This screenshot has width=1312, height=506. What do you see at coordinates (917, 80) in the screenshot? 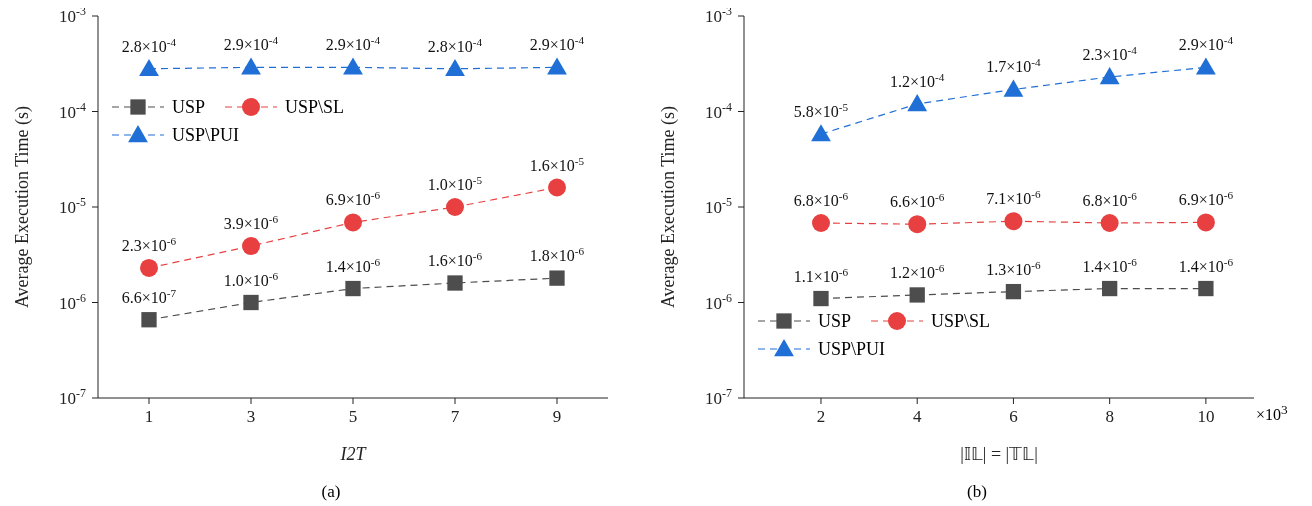
I see `data-label: 1.2×10$^{-4}$` at bounding box center [917, 80].